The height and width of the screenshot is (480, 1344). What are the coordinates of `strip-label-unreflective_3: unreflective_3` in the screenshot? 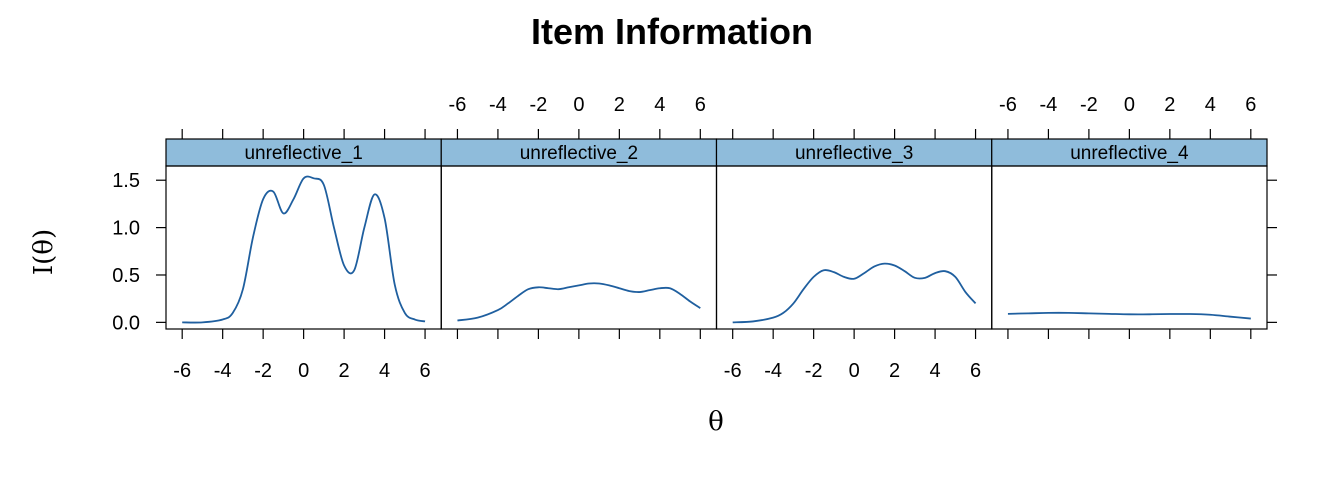 It's located at (854, 153).